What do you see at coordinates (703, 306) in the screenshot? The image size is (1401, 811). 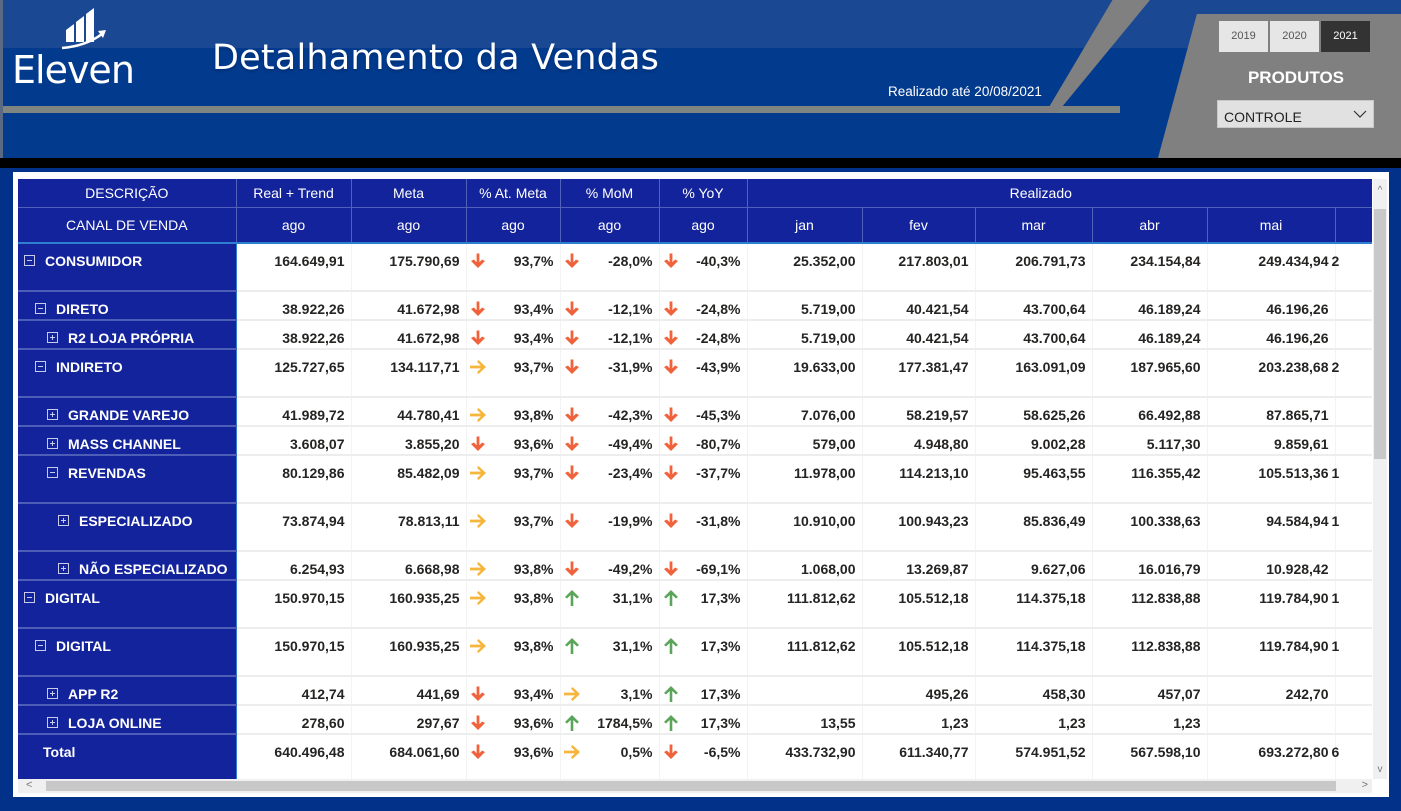 I see `cell-yoy: -24,8%` at bounding box center [703, 306].